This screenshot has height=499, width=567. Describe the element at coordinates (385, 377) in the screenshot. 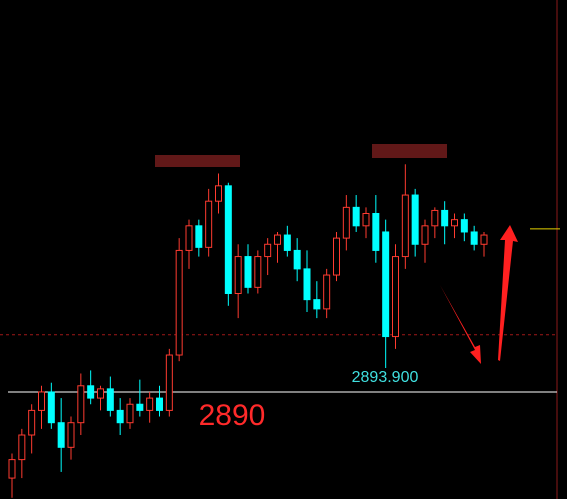

I see `low-label: 2893.900` at that location.